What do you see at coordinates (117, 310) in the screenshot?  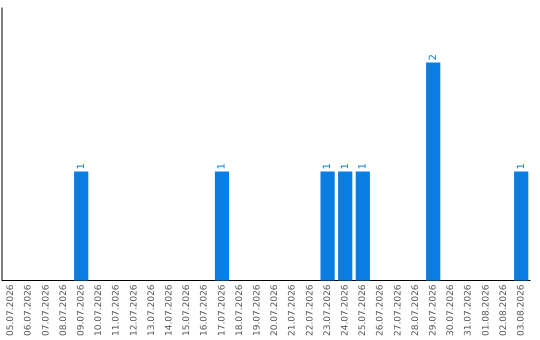 I see `x-tick-label: 11.07.2026` at bounding box center [117, 310].